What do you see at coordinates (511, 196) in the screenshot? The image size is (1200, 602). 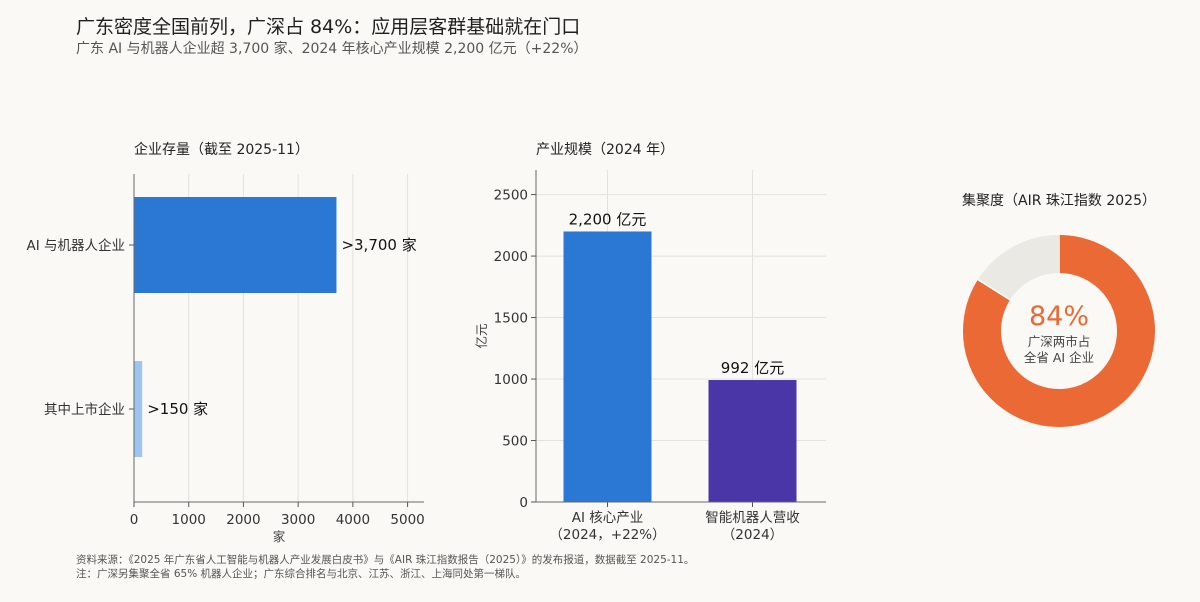 I see `y-tick-label: 2500` at bounding box center [511, 196].